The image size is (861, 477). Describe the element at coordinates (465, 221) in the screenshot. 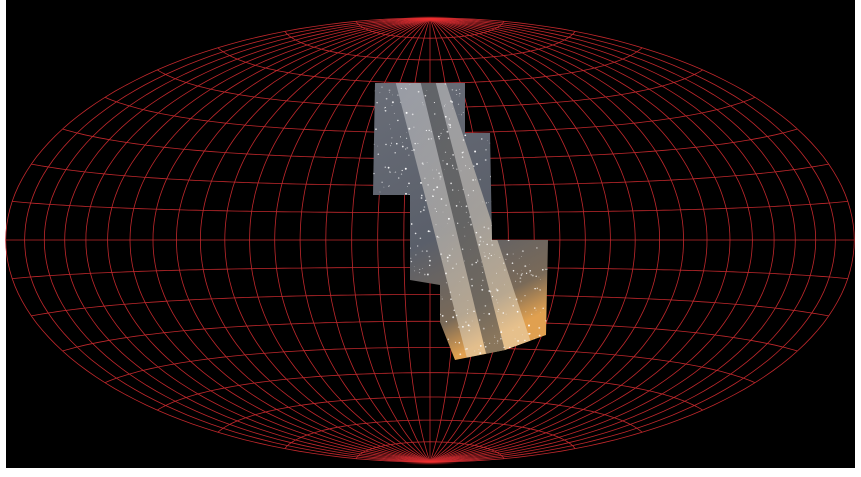

I see `dust-lane` at that location.